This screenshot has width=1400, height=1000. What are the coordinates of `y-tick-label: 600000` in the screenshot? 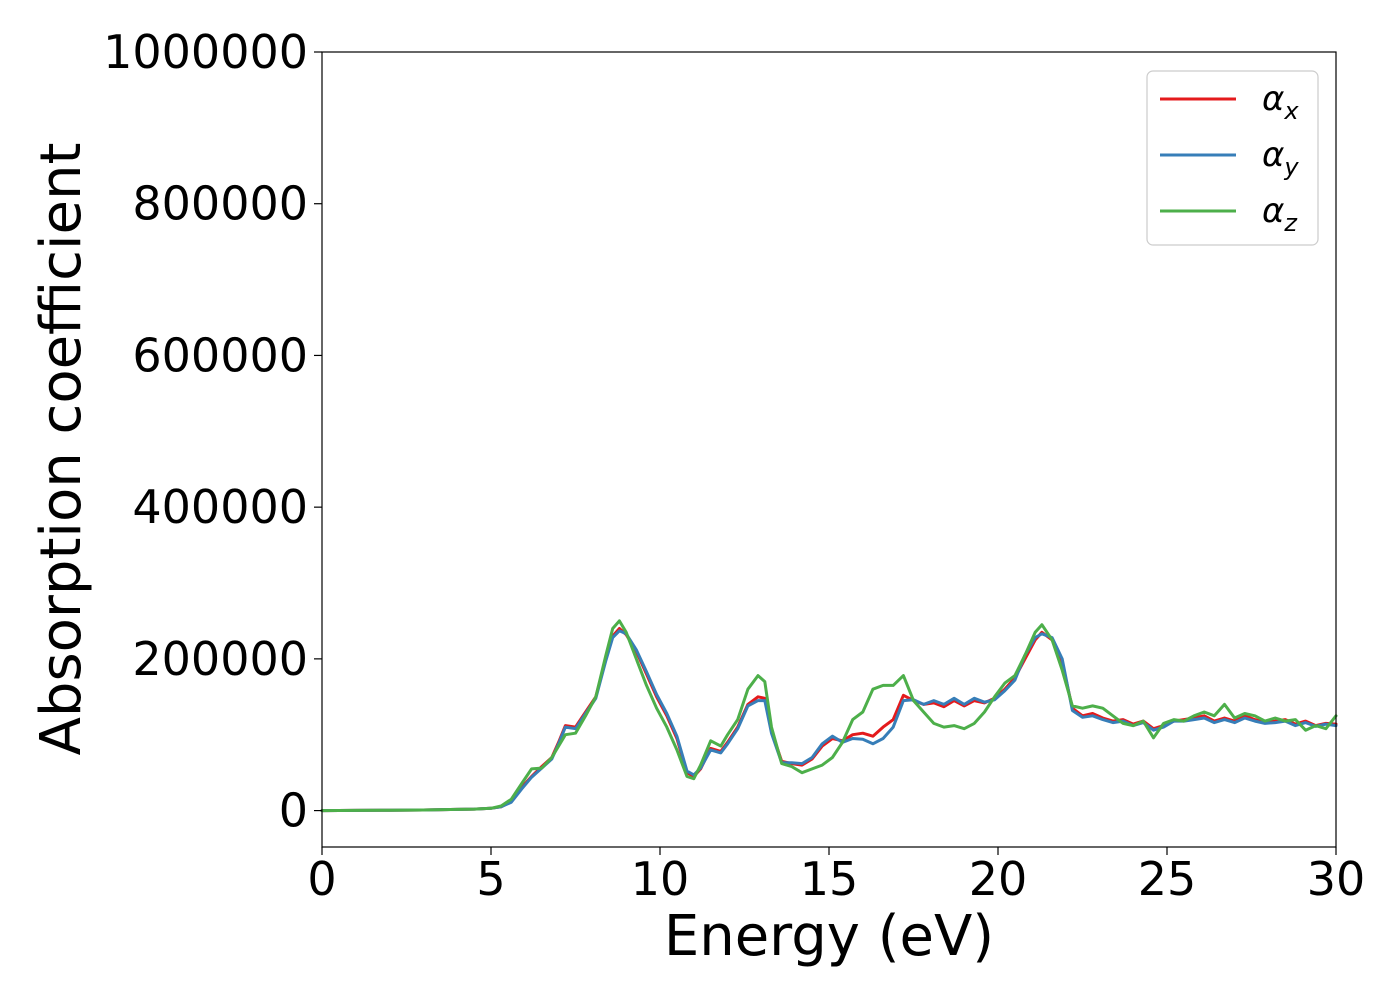 It's located at (220, 355).